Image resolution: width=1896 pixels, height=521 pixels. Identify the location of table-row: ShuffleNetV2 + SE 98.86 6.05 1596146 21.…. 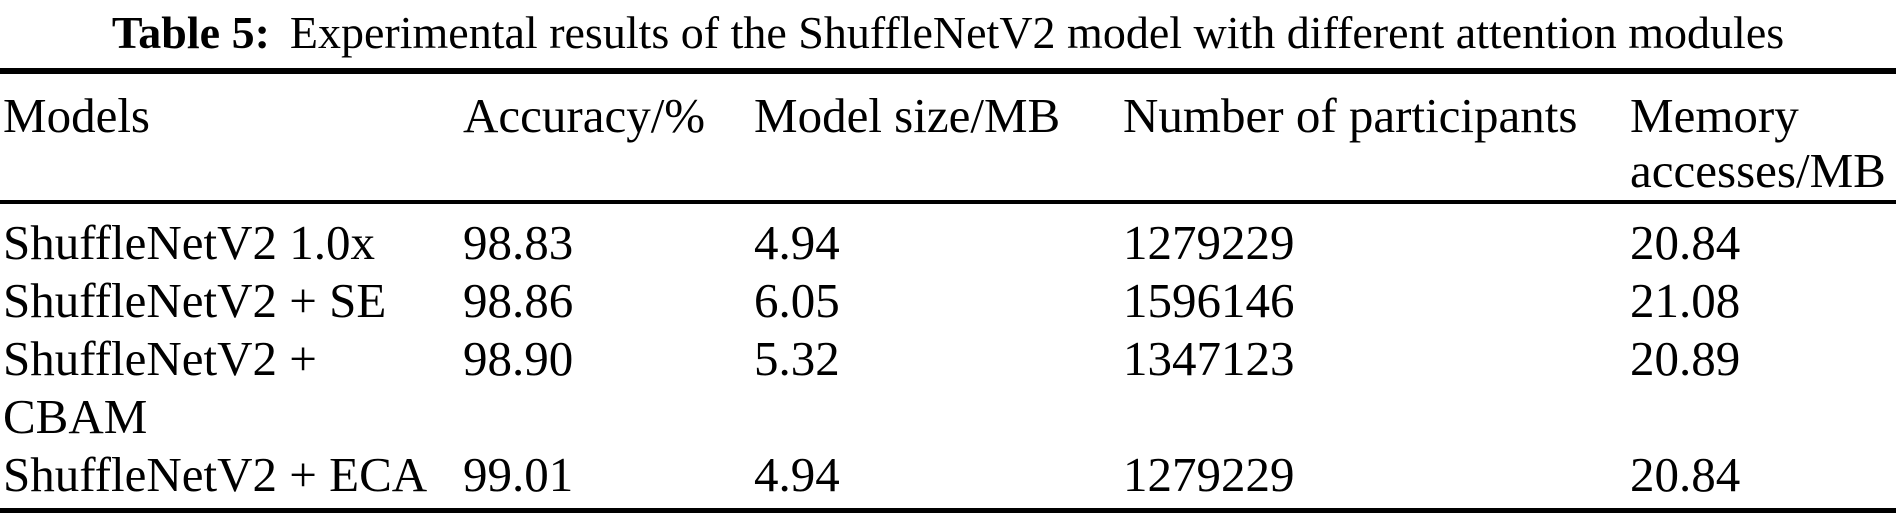
(948, 301).